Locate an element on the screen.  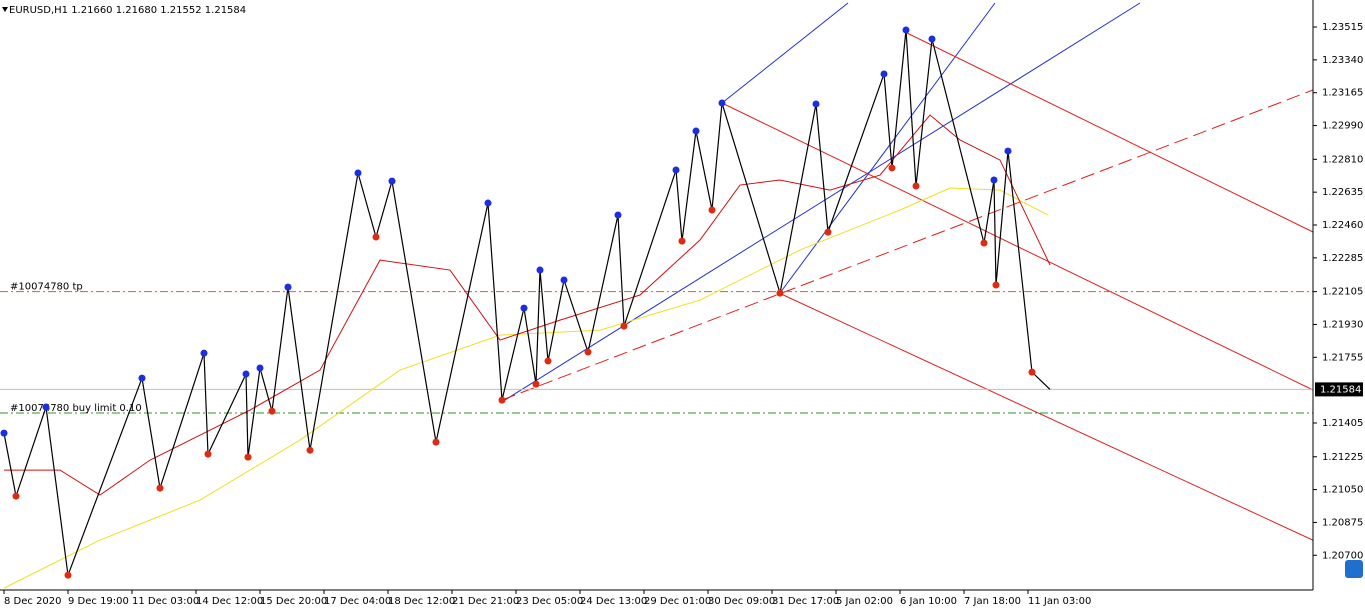
x-tick-label: 29 Dec 01:00 is located at coordinates (677, 601).